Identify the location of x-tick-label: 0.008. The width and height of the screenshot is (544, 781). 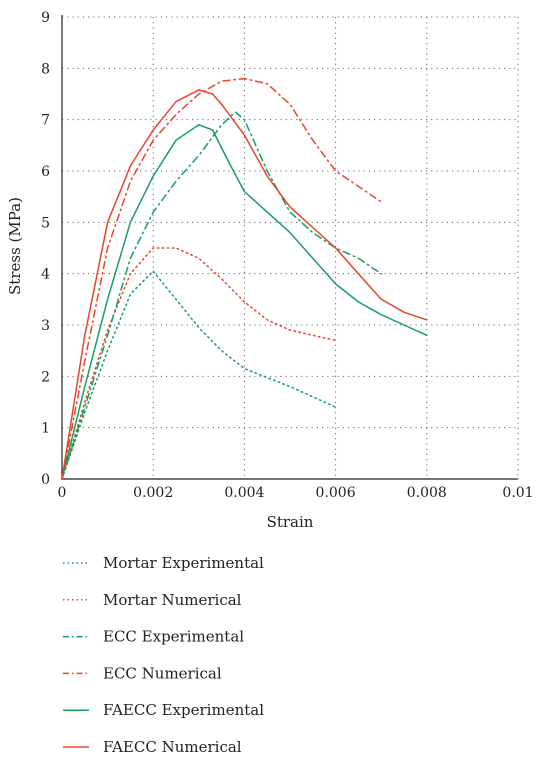
(427, 493).